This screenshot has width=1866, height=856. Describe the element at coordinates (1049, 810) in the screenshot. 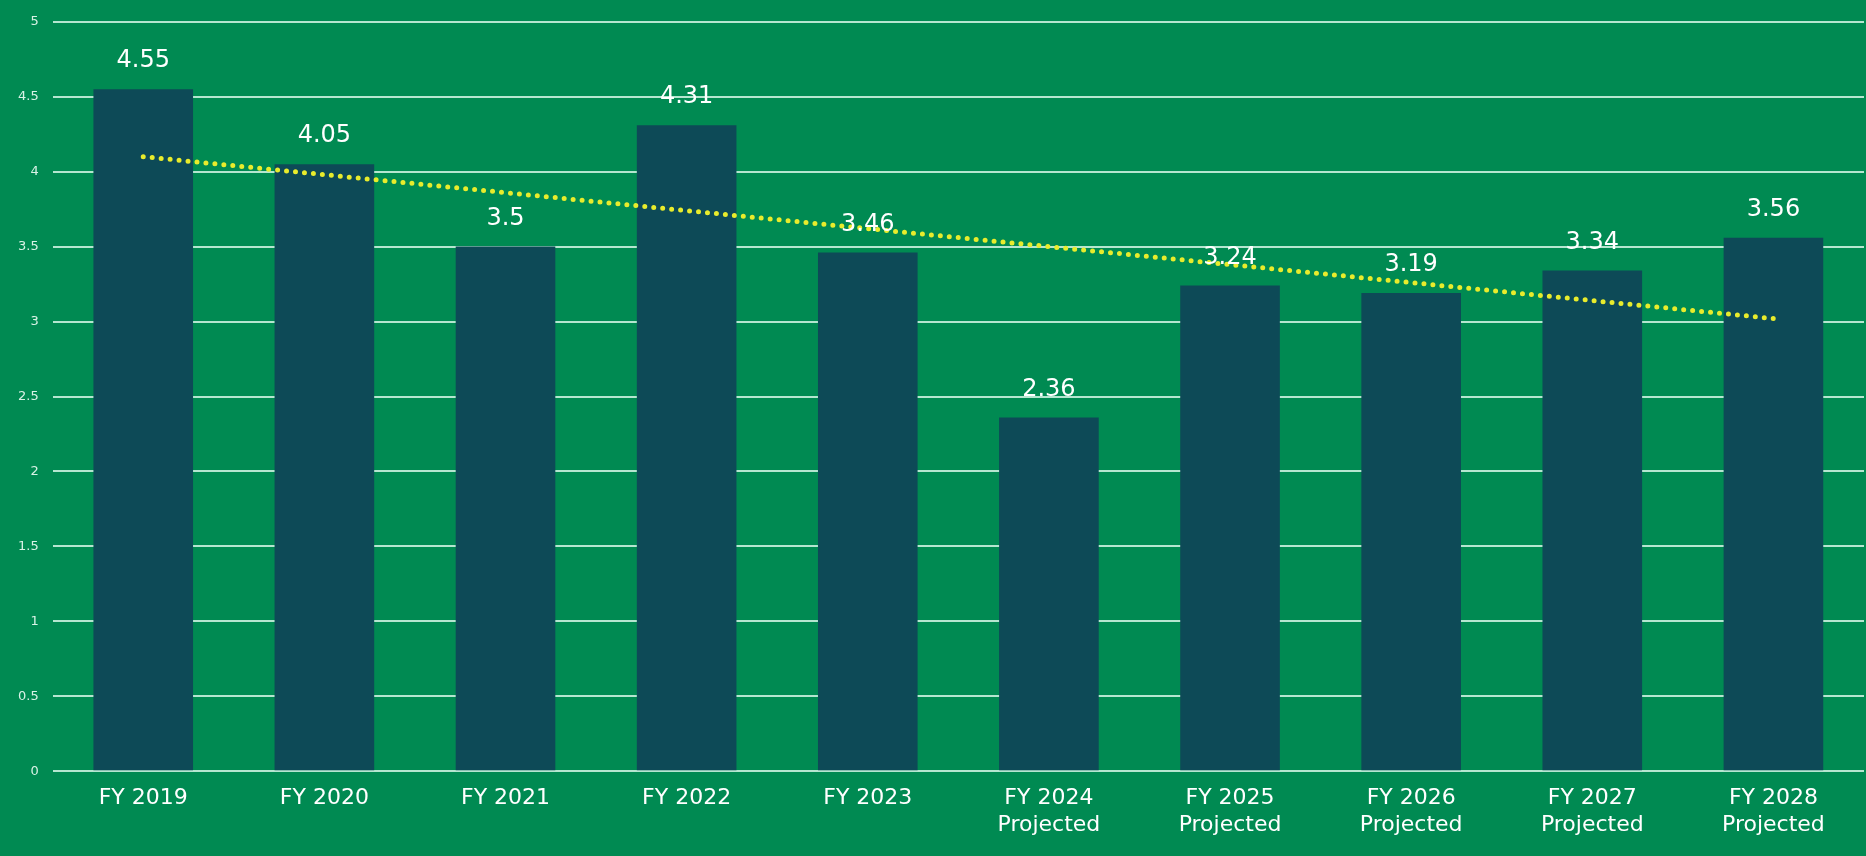

I see `x-tick-label: FY 2024 Projected` at that location.